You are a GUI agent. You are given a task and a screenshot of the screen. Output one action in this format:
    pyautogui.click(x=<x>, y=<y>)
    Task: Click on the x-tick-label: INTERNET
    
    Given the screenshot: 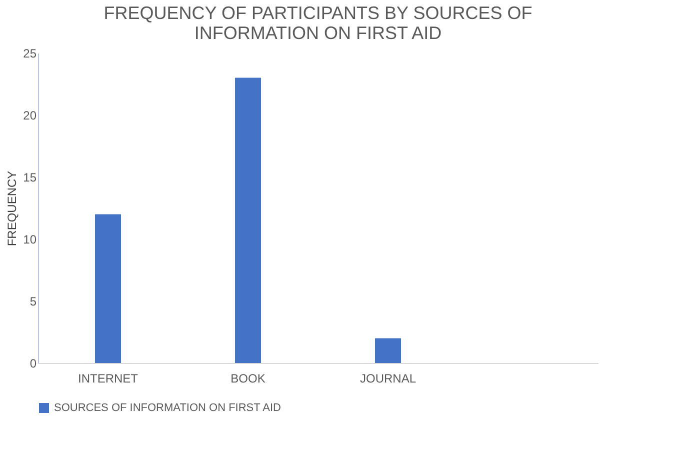 What is the action you would take?
    pyautogui.click(x=108, y=379)
    